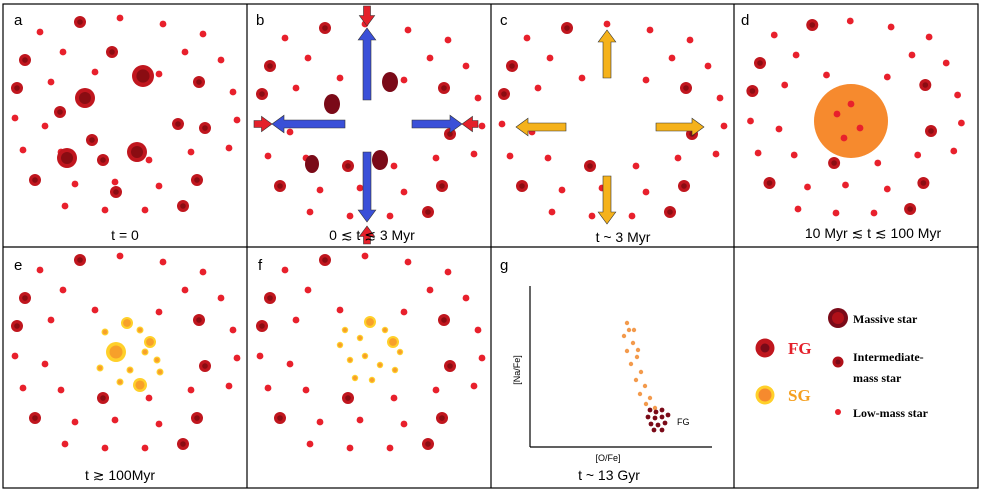 Image resolution: width=981 pixels, height=491 pixels. Describe the element at coordinates (607, 54) in the screenshot. I see `yellow-arrow-up` at that location.